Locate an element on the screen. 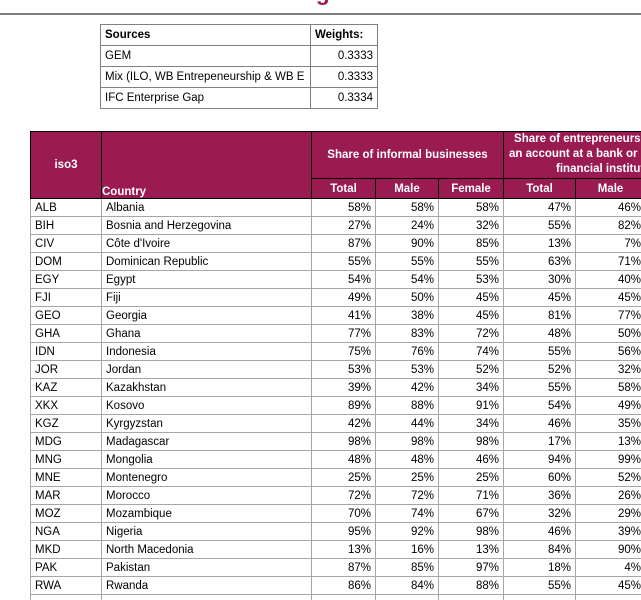  percentage-cell: 81% is located at coordinates (540, 315).